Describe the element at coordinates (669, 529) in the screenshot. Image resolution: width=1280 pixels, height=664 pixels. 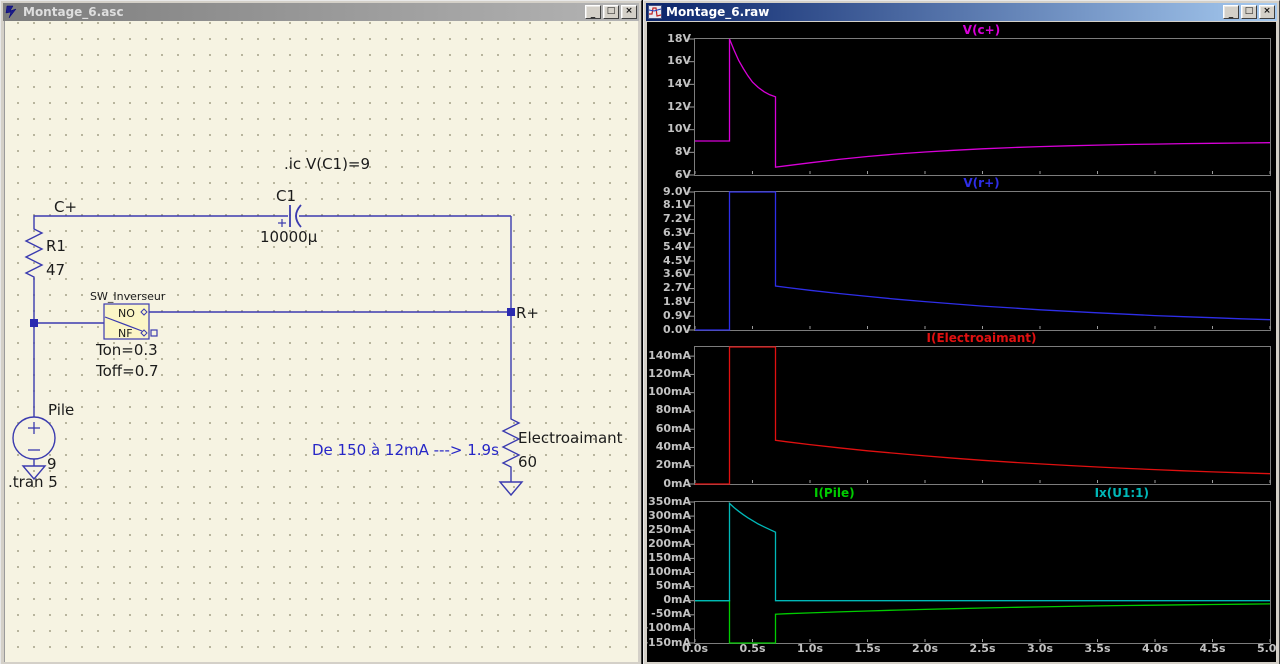
I see `y-tick-label: 250mA` at that location.